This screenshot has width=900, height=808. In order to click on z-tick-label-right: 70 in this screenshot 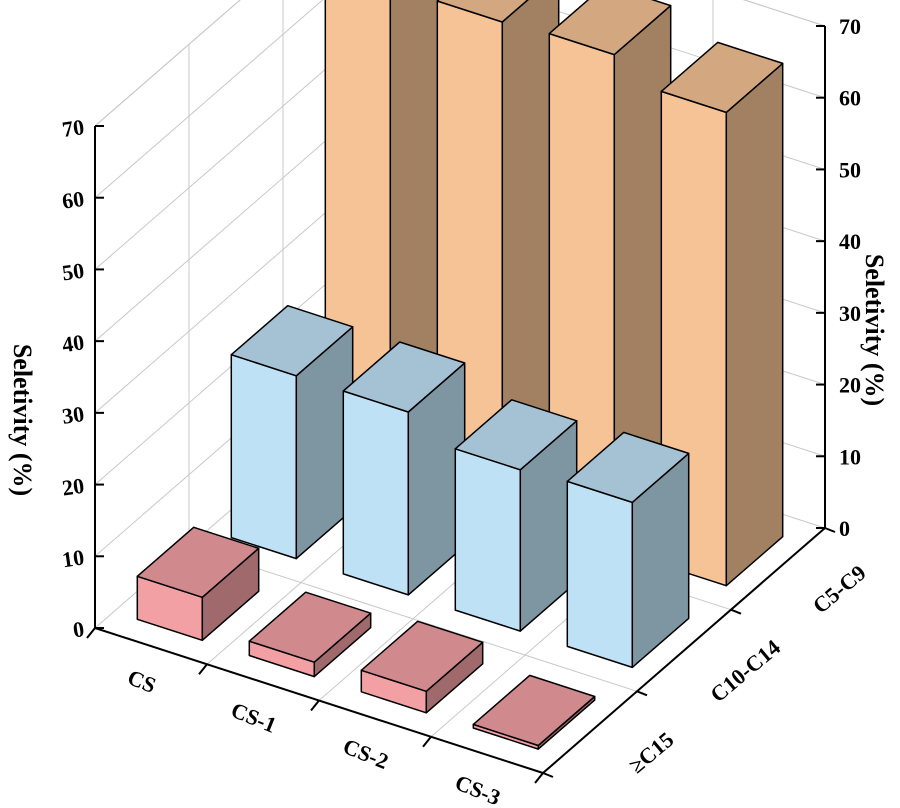, I will do `click(850, 26)`.